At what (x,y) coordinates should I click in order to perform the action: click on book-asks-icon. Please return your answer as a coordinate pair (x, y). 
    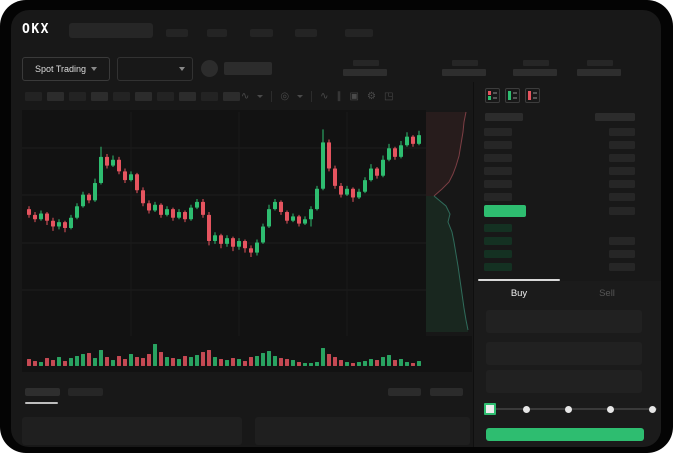
    Looking at the image, I should click on (532, 95).